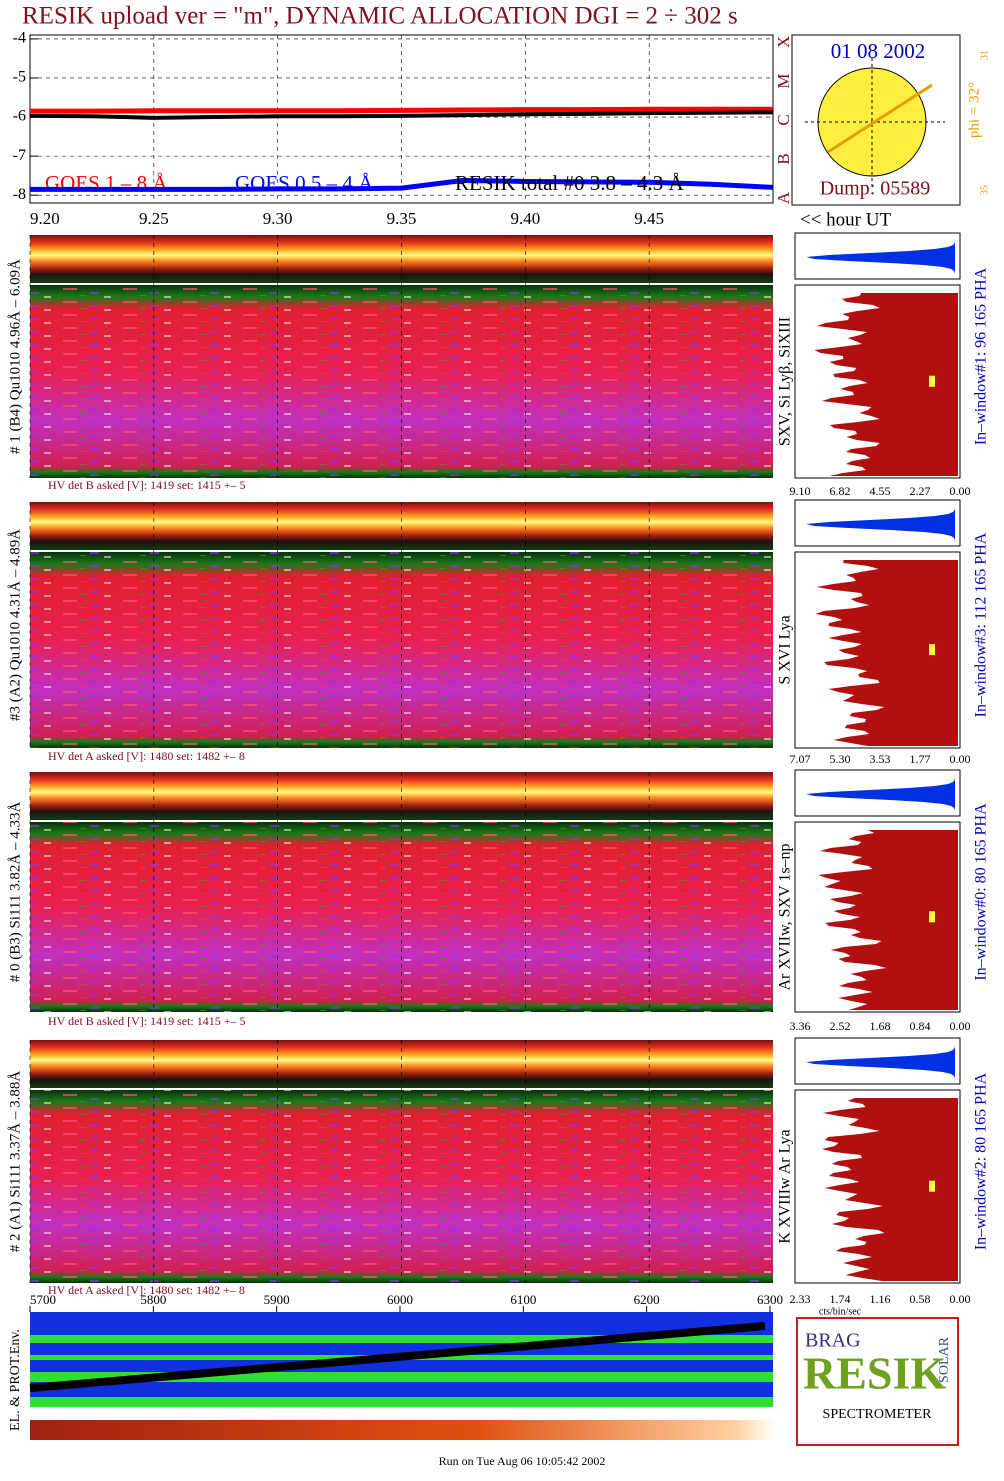 The height and width of the screenshot is (1481, 1004). Describe the element at coordinates (878, 51) in the screenshot. I see `sun-date: 01 08 2002` at that location.